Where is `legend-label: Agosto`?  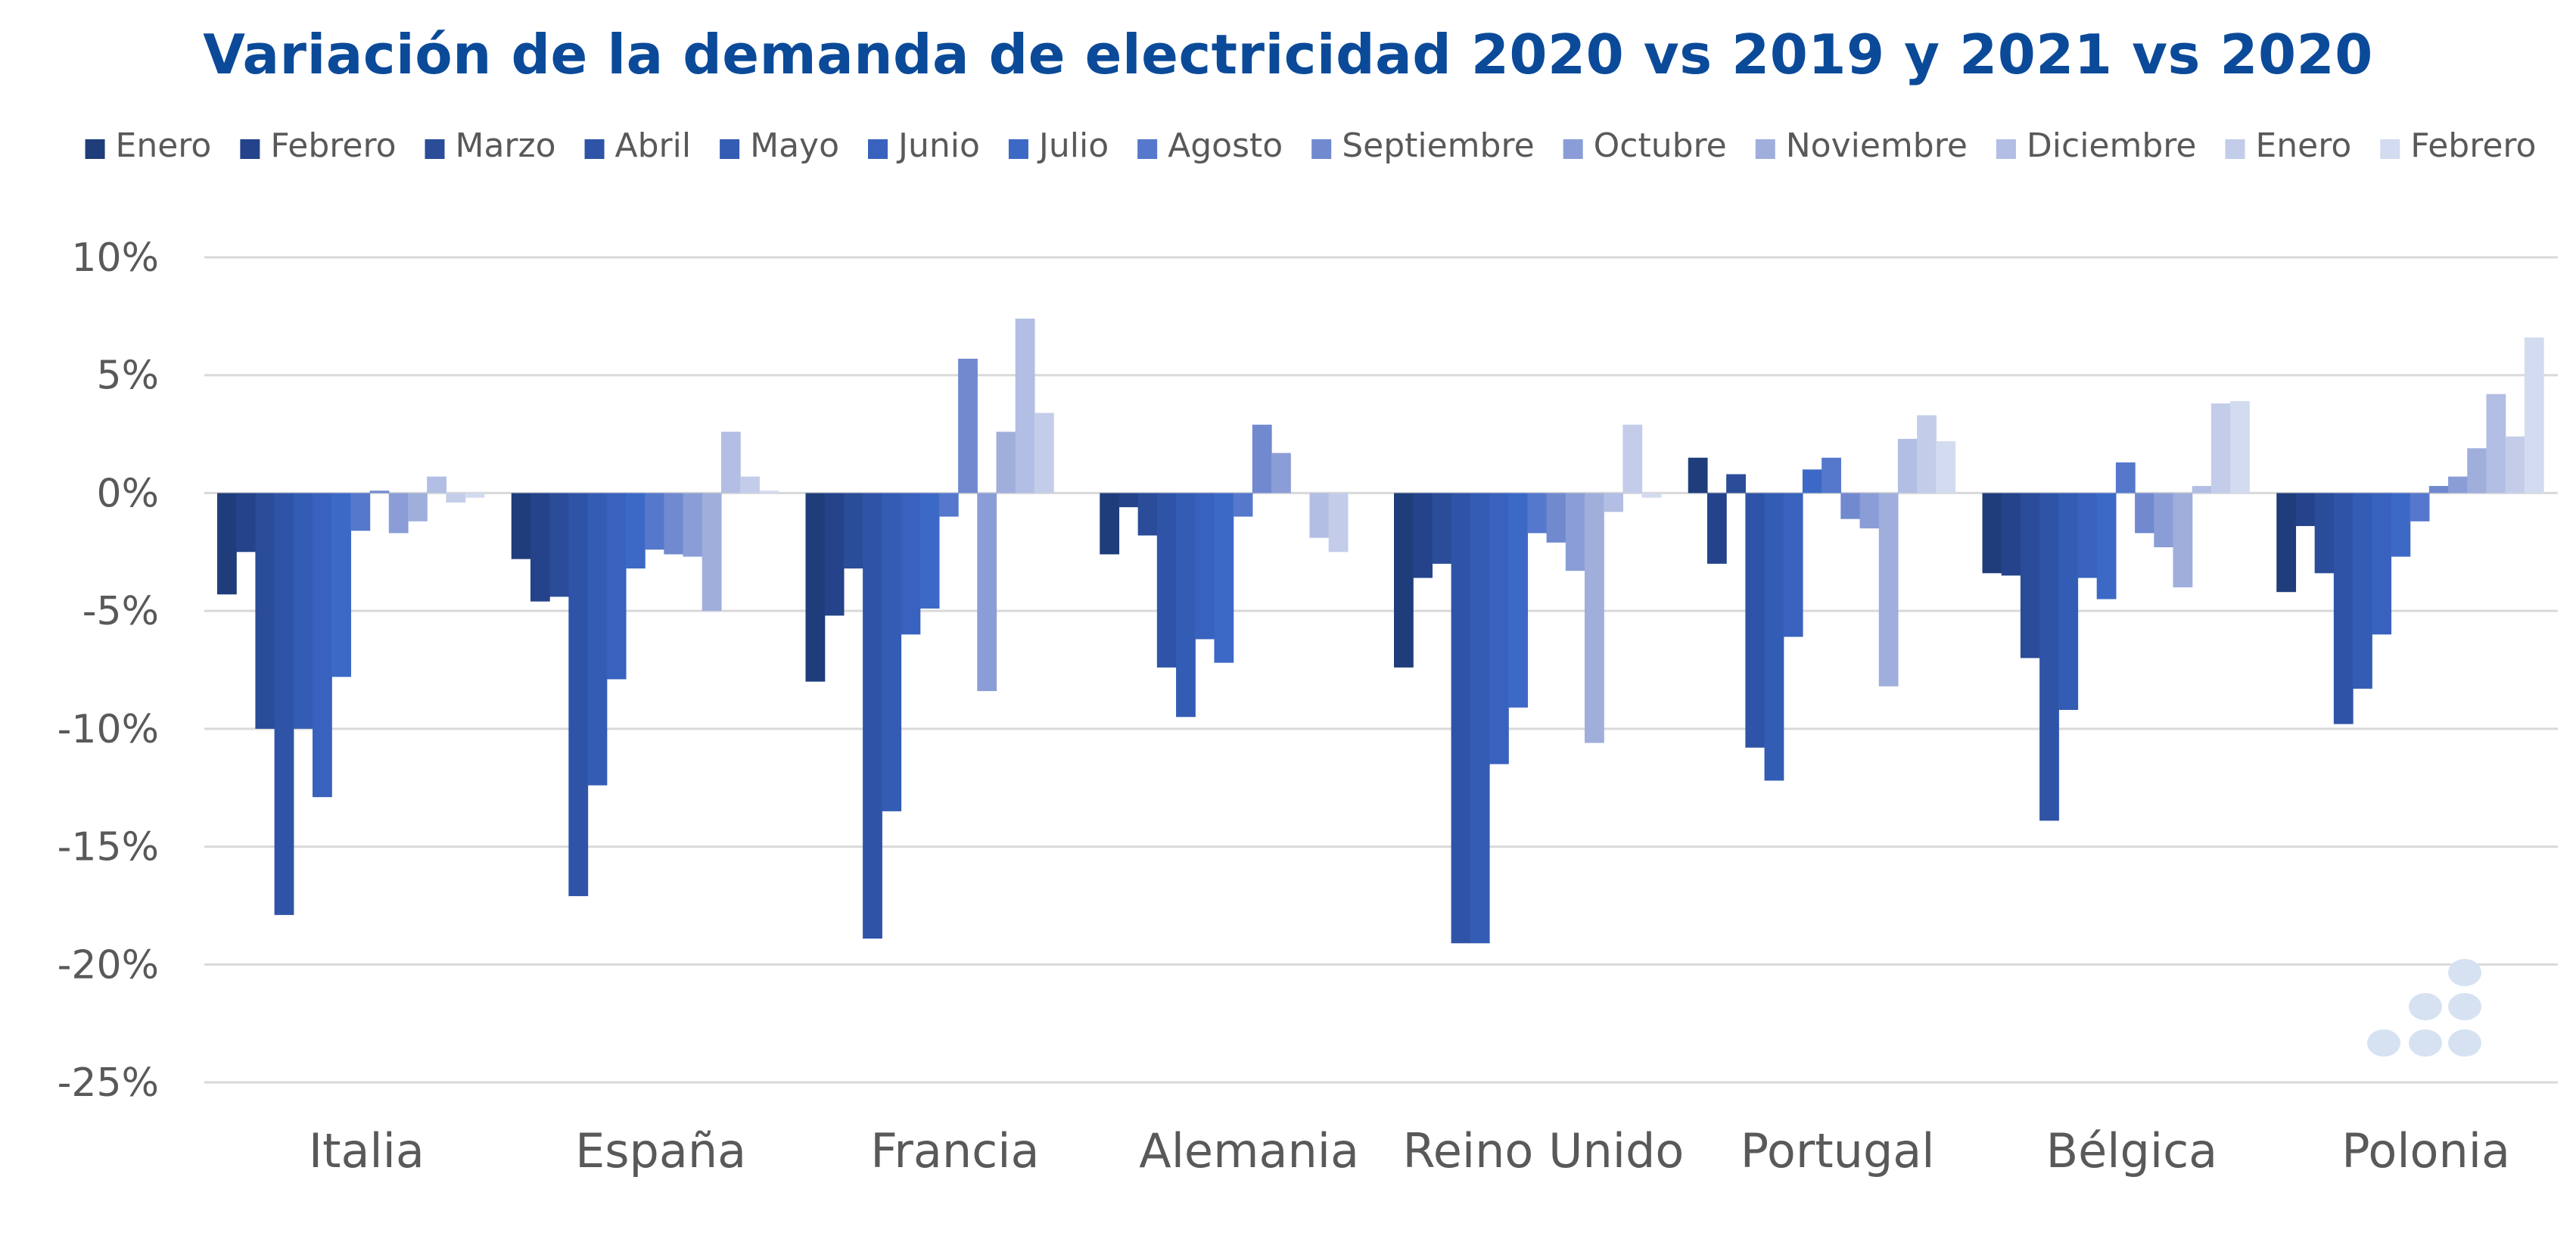 legend-label: Agosto is located at coordinates (1225, 145).